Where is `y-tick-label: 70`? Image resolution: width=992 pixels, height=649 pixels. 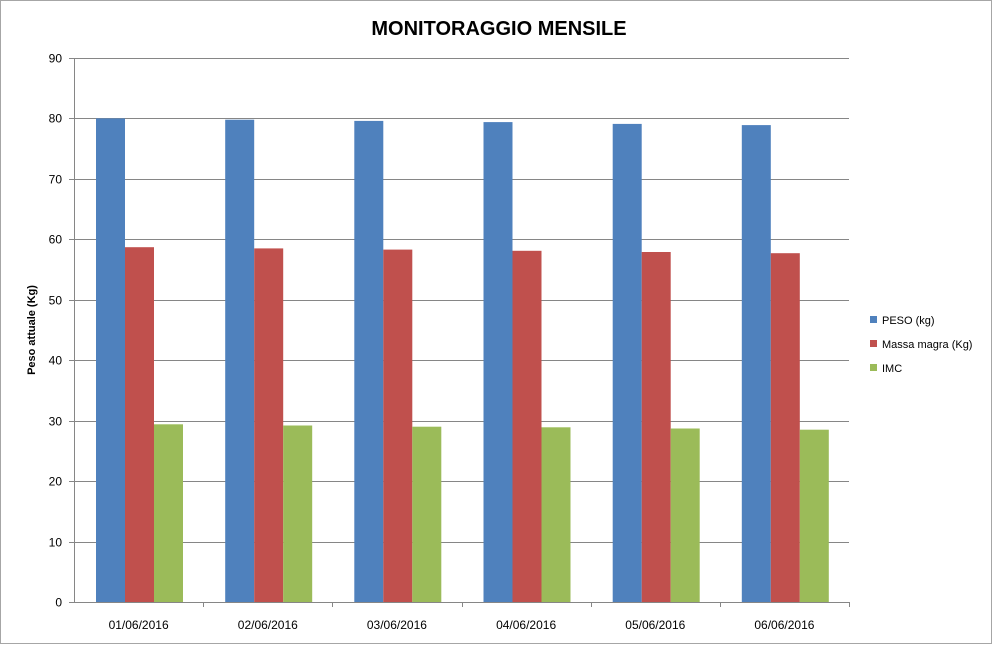
y-tick-label: 70 is located at coordinates (56, 180).